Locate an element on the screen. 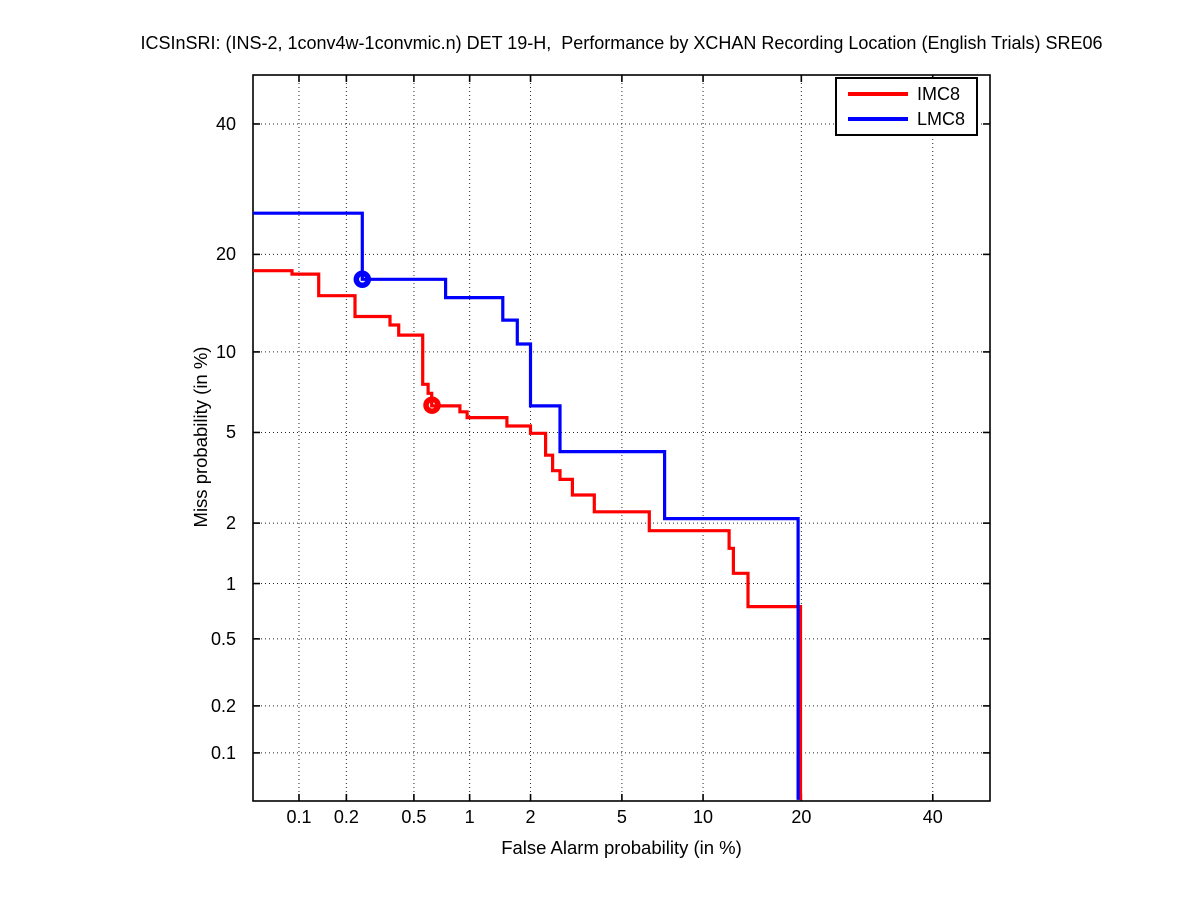 The height and width of the screenshot is (900, 1201). legend-item-imc8: IMC8 is located at coordinates (912, 94).